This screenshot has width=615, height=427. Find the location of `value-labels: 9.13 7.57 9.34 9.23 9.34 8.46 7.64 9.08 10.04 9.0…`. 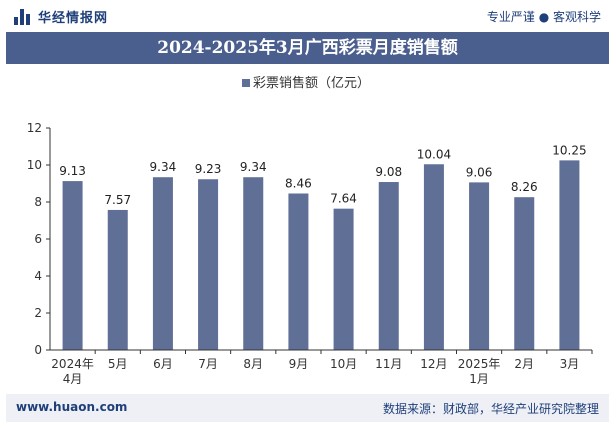

value-labels: 9.13 7.57 9.34 9.23 9.34 8.46 7.64 9.08 10.04 9.0… is located at coordinates (322, 175).